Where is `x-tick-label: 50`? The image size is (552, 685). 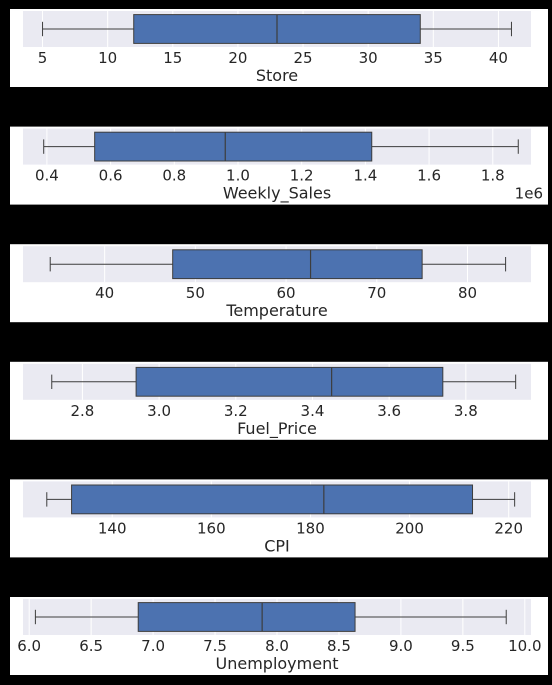
x-tick-label: 50 is located at coordinates (195, 293).